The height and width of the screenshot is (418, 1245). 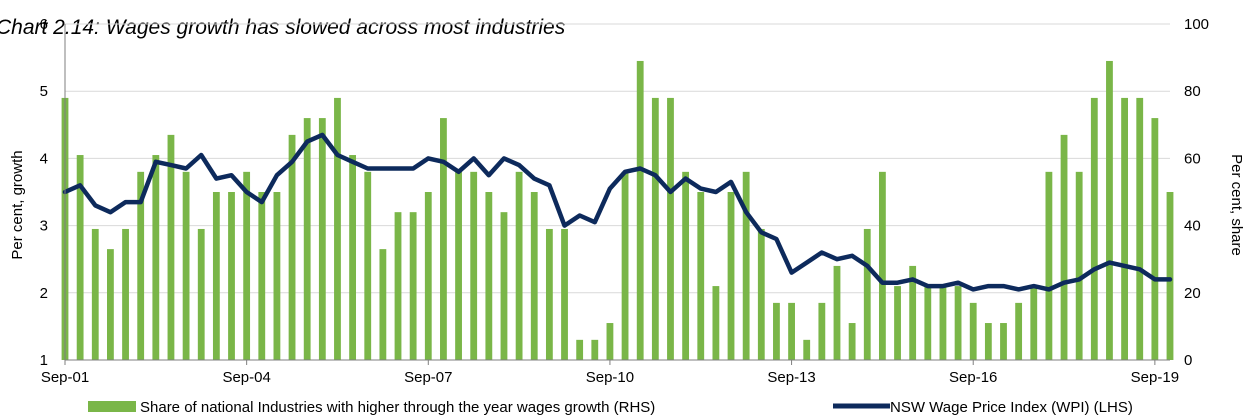 I want to click on left-tick-label: 3, so click(x=44, y=226).